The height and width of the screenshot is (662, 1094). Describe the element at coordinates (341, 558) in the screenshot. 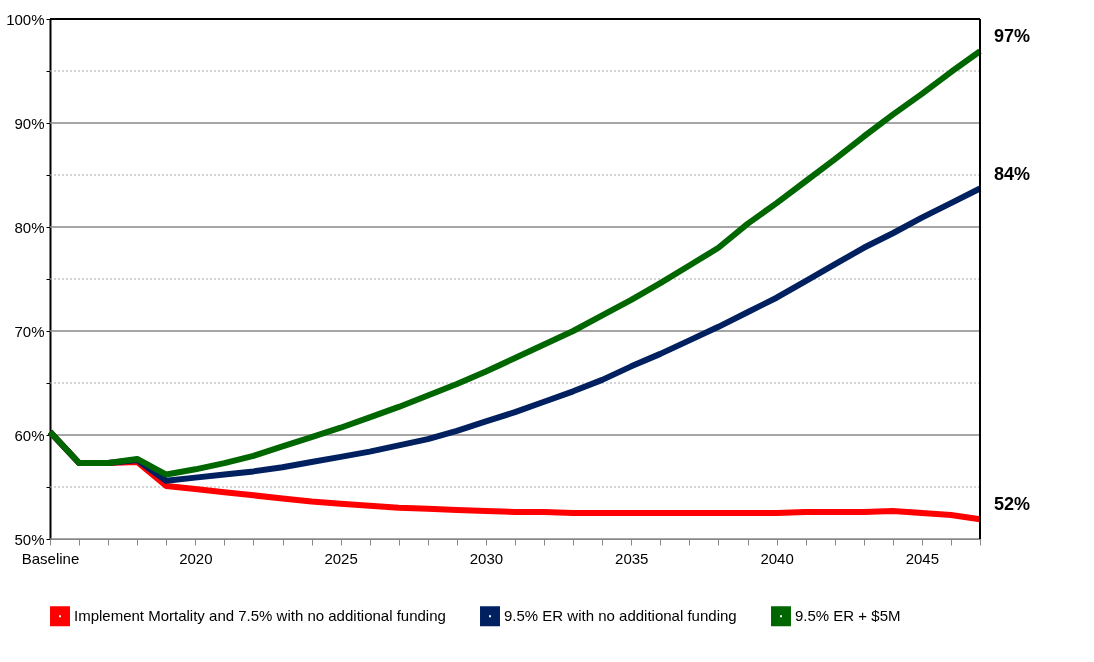

I see `x-tick-label: 2025` at that location.